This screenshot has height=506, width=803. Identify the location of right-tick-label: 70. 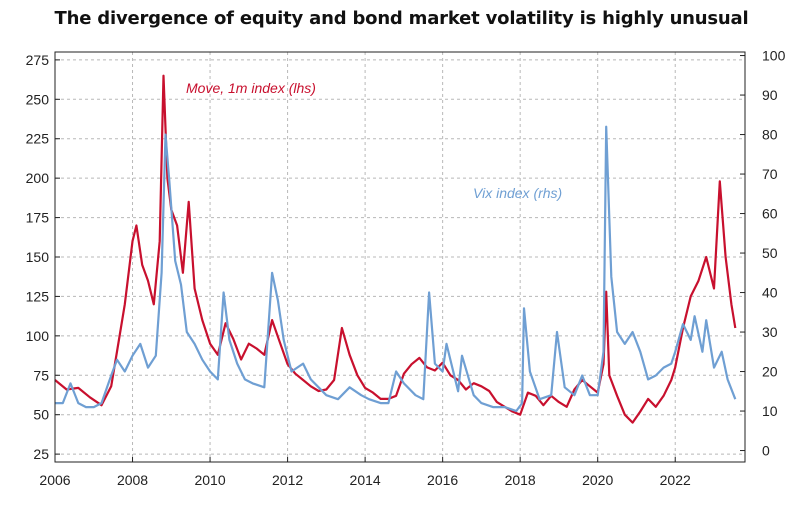
(770, 174).